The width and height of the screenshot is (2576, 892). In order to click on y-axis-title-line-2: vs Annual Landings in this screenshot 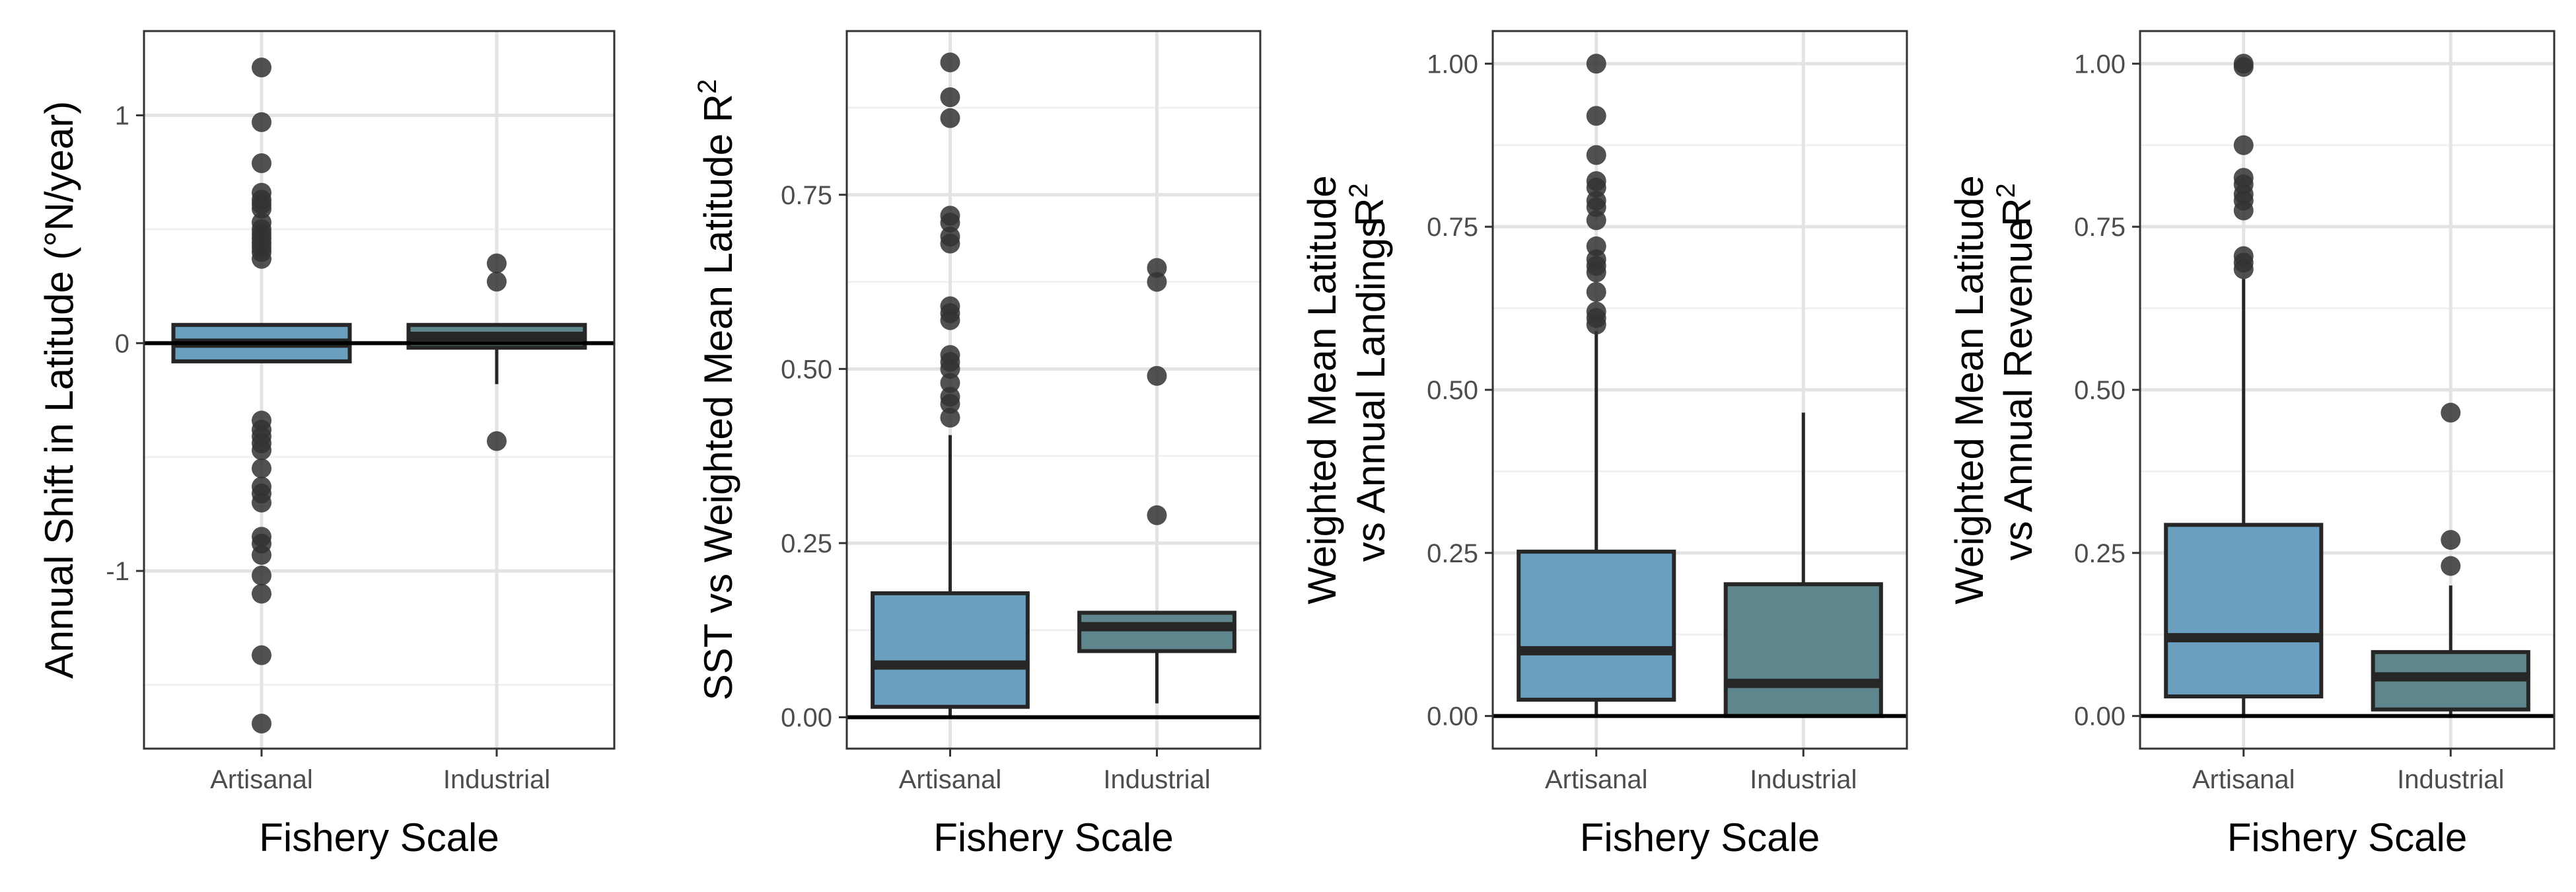, I will do `click(1371, 390)`.